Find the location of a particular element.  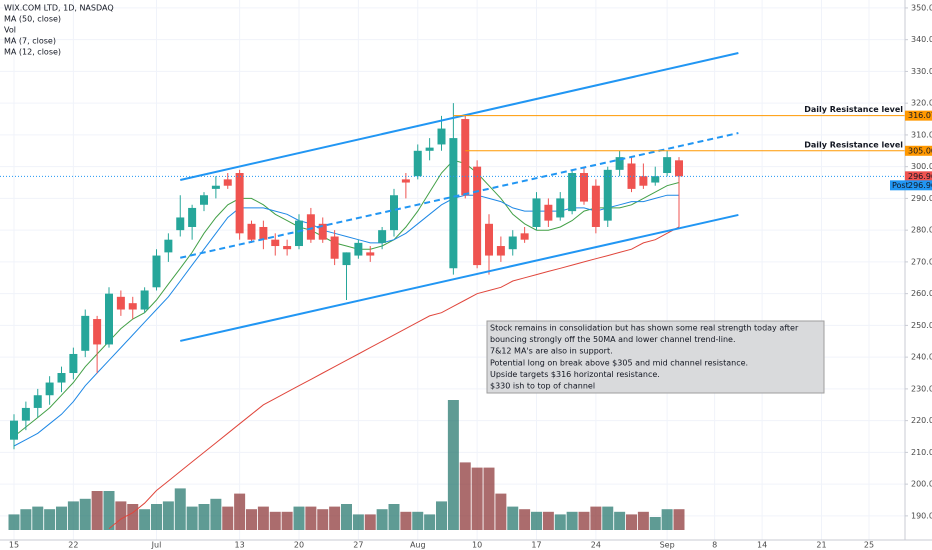

post-tag-value: 296.96 is located at coordinates (920, 185).